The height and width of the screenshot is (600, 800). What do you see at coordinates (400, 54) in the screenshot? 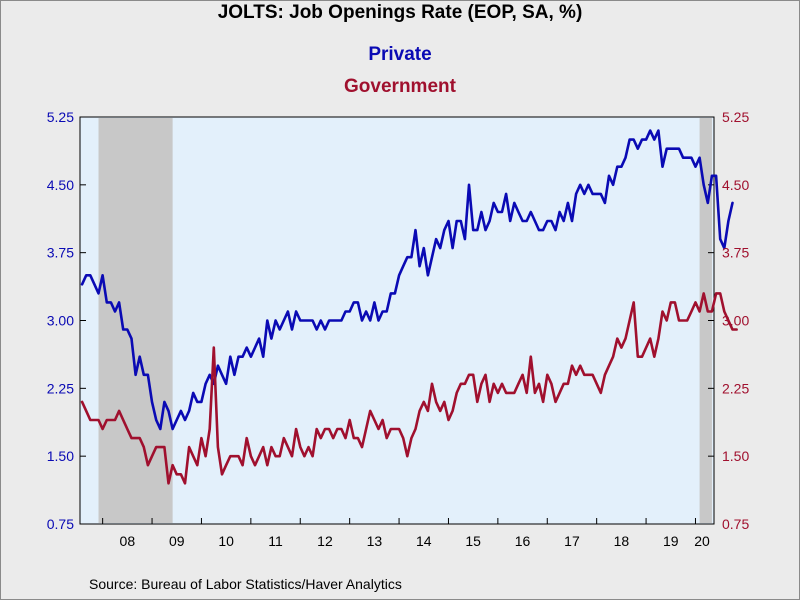
I see `legend-private: Private` at bounding box center [400, 54].